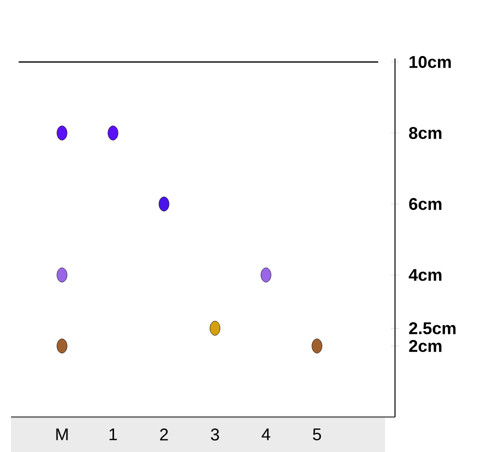  Describe the element at coordinates (316, 434) in the screenshot. I see `x-tick-label: 5` at that location.